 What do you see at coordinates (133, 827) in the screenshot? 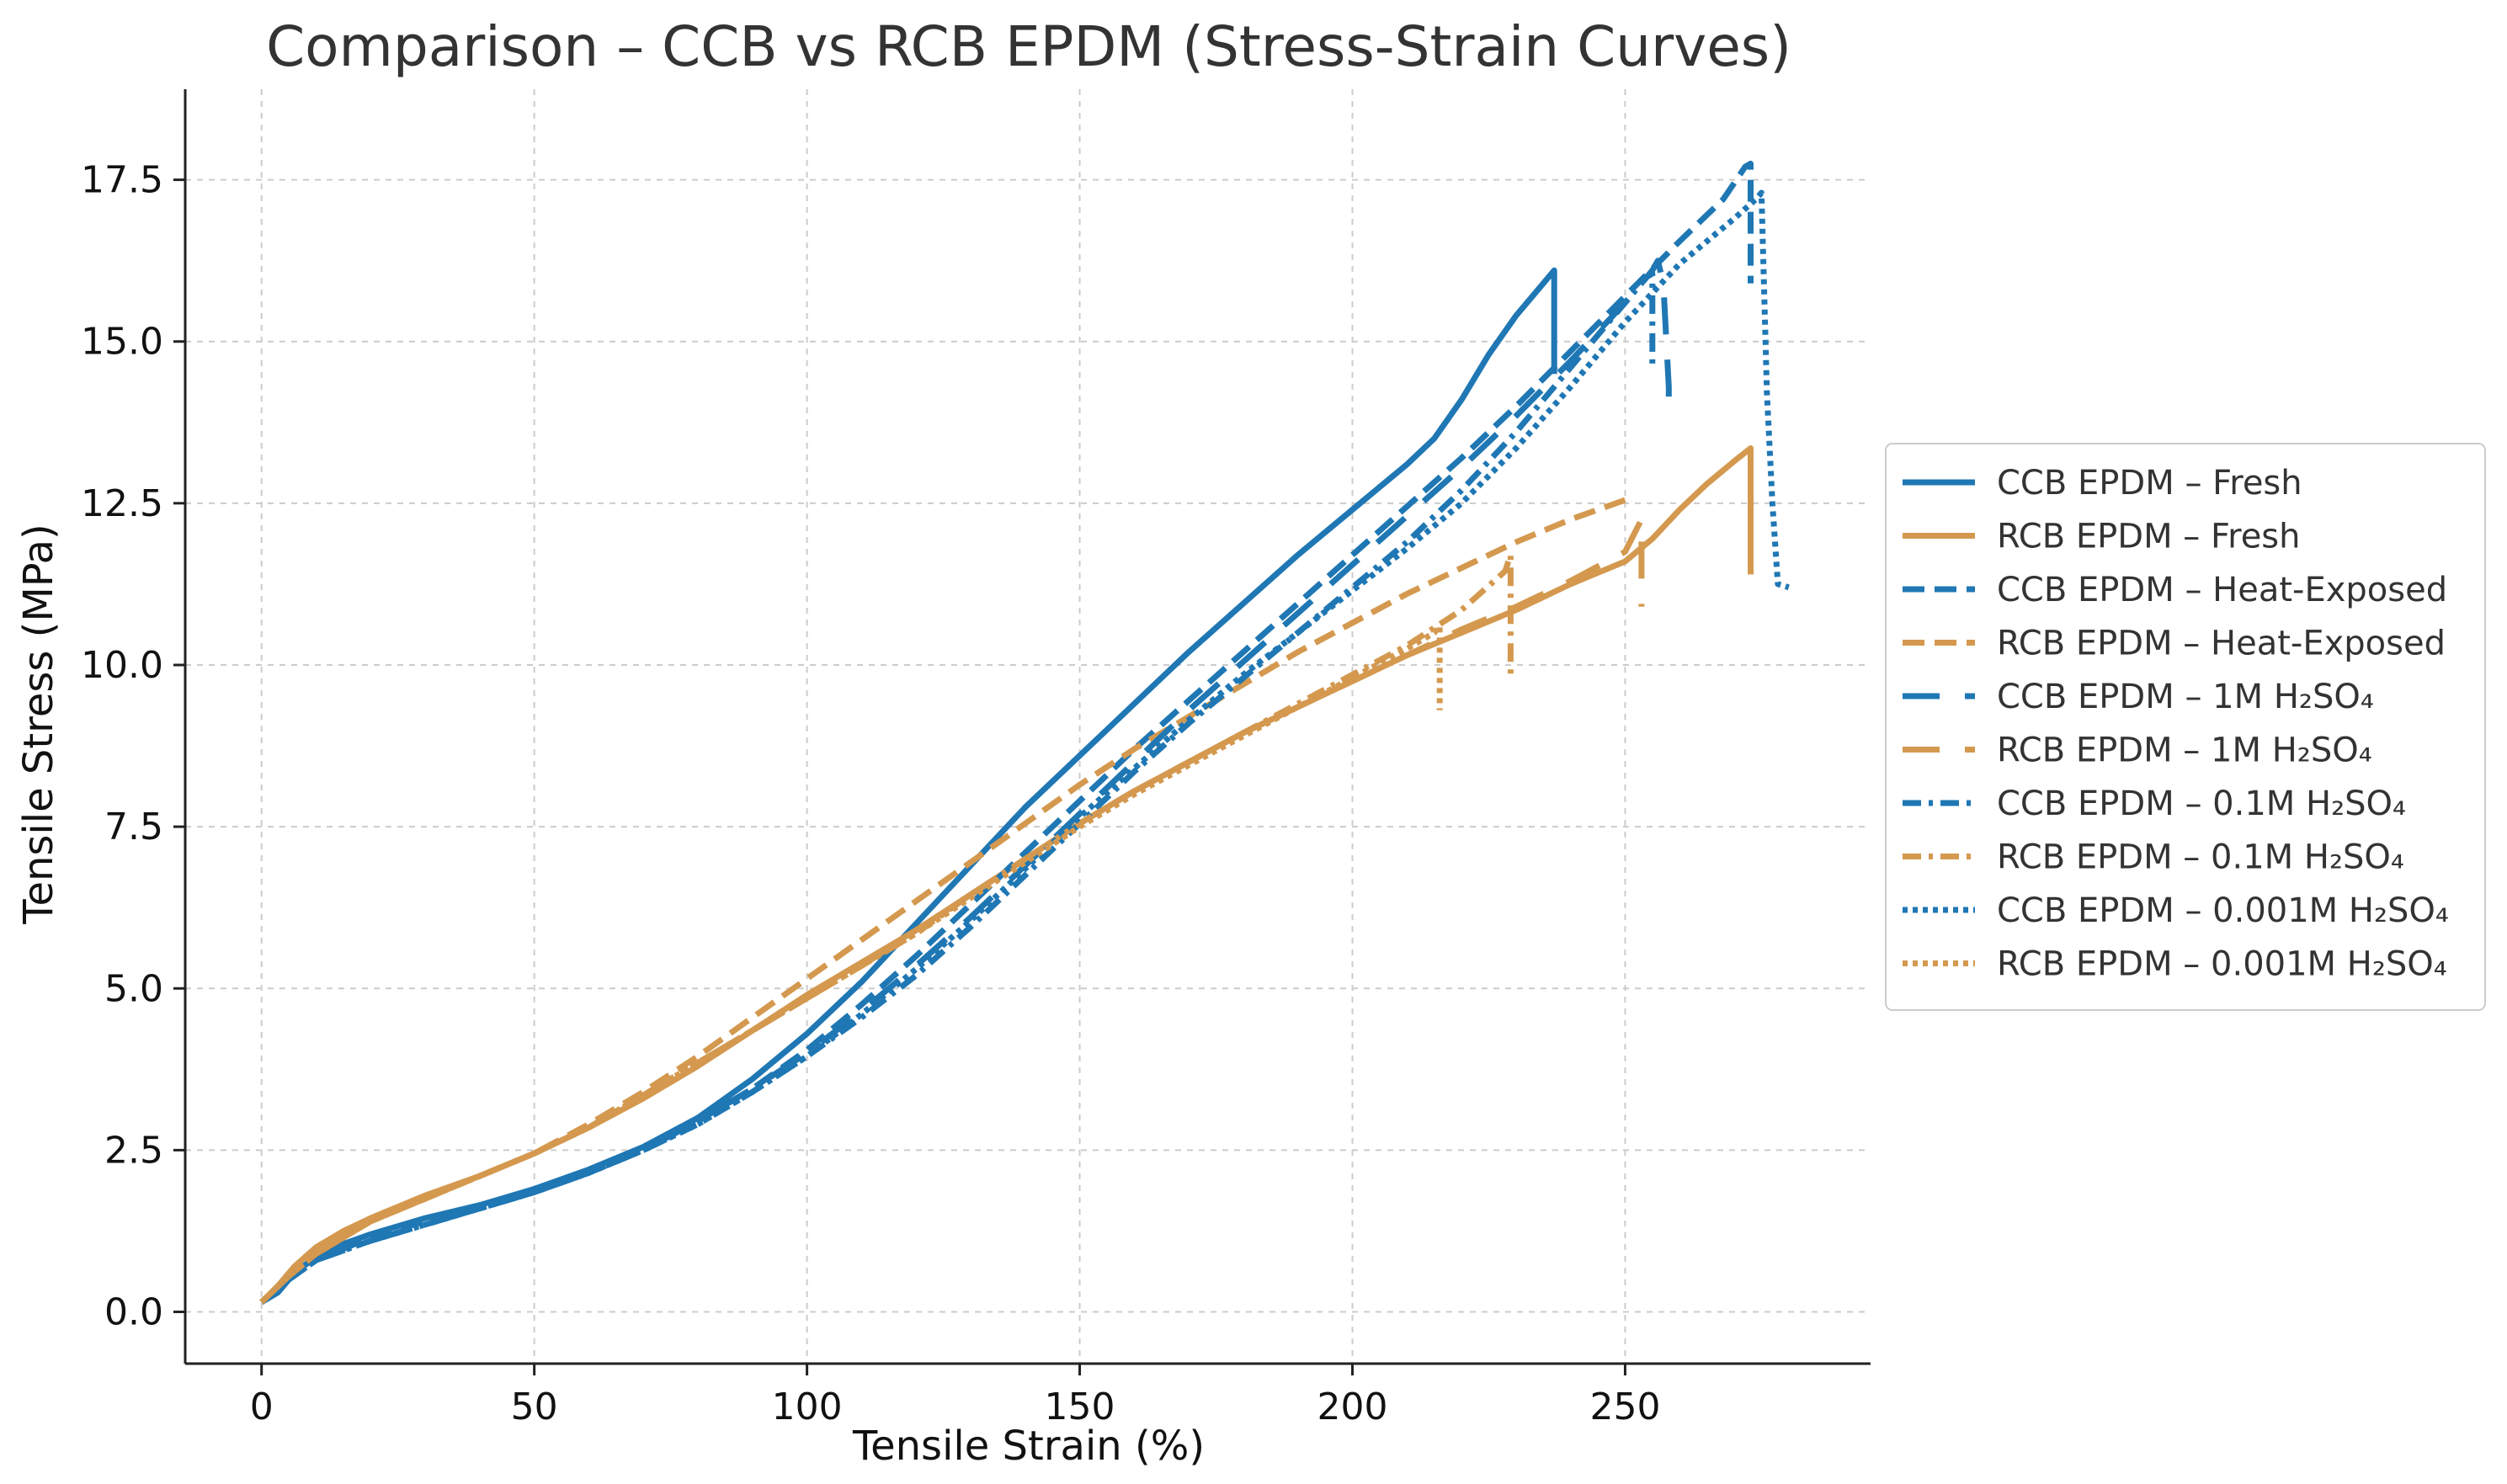
I see `y-tick-label-3: 7.5` at bounding box center [133, 827].